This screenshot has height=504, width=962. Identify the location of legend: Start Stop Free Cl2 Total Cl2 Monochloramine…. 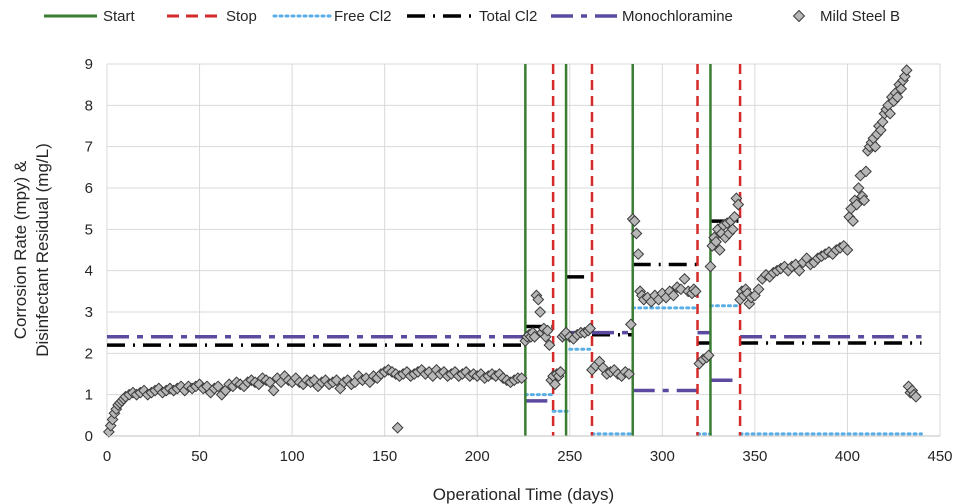
(472, 16).